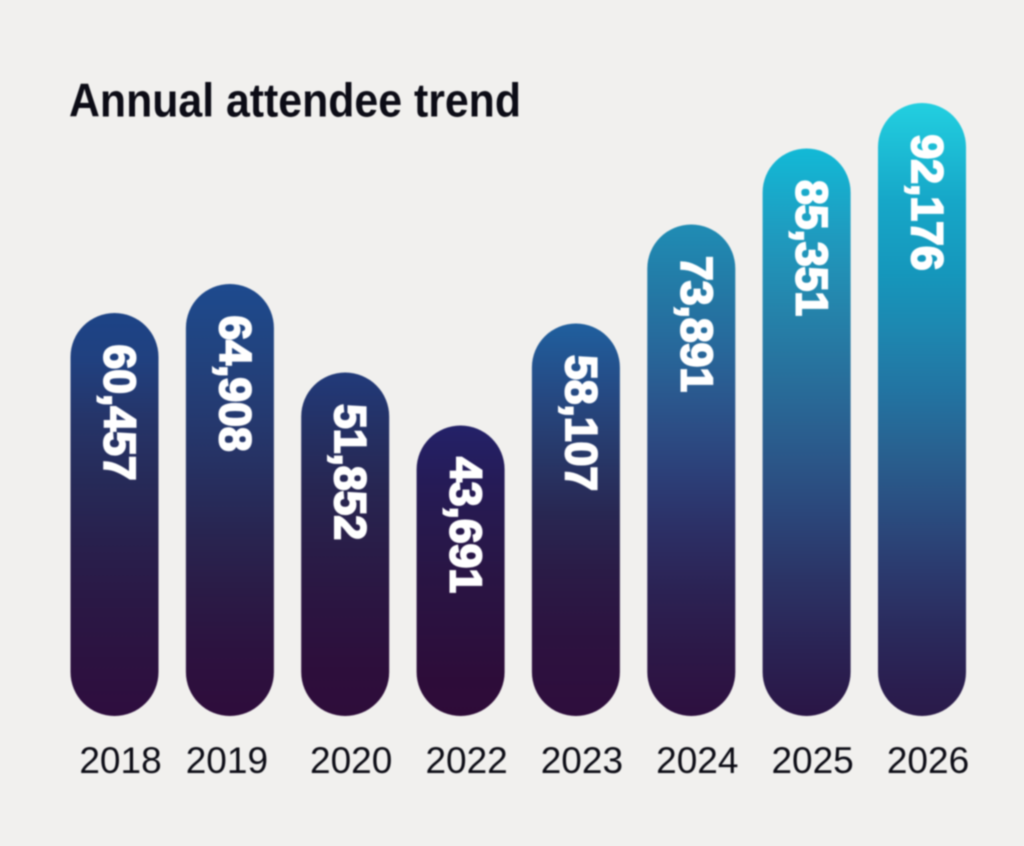  I want to click on svg-text: 2024, so click(697, 760).